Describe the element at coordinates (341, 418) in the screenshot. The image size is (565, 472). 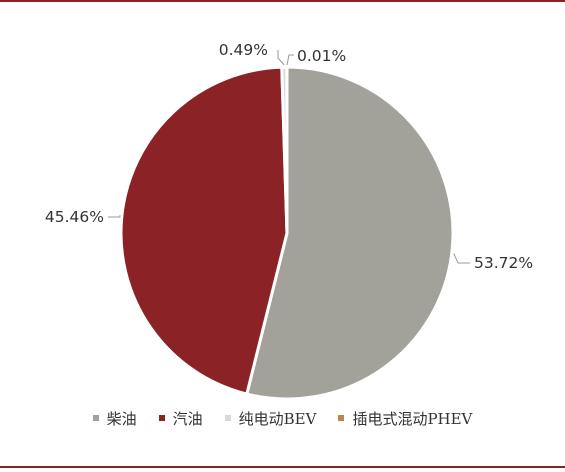
I see `legend-swatch-phev` at that location.